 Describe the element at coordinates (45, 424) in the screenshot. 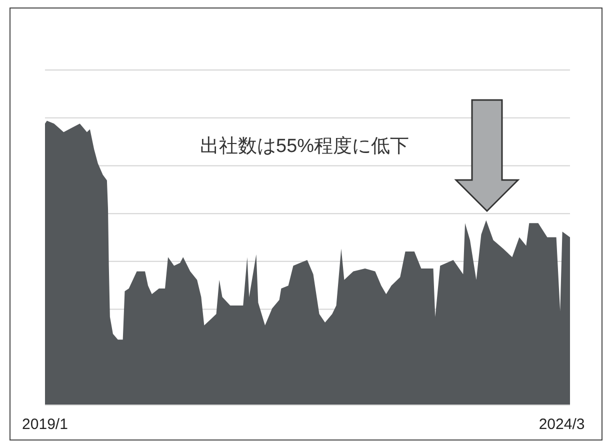

I see `x-tick-label: 2019/1` at that location.